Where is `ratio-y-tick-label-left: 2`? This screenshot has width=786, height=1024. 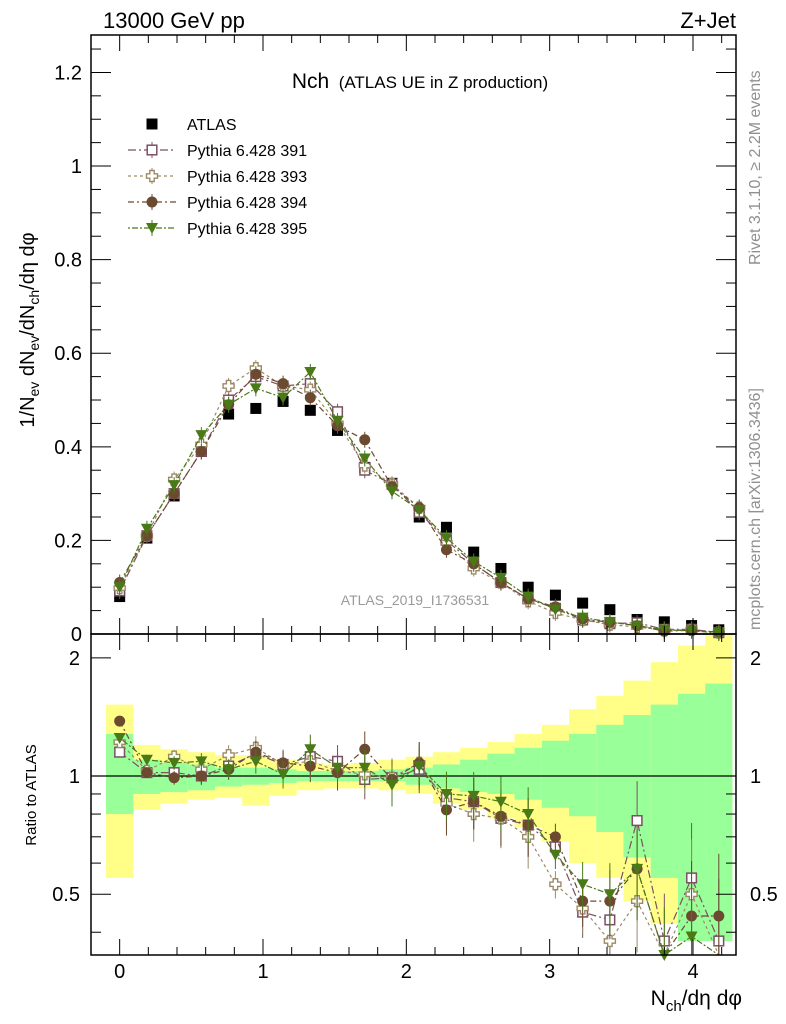 ratio-y-tick-label-left: 2 is located at coordinates (74, 659).